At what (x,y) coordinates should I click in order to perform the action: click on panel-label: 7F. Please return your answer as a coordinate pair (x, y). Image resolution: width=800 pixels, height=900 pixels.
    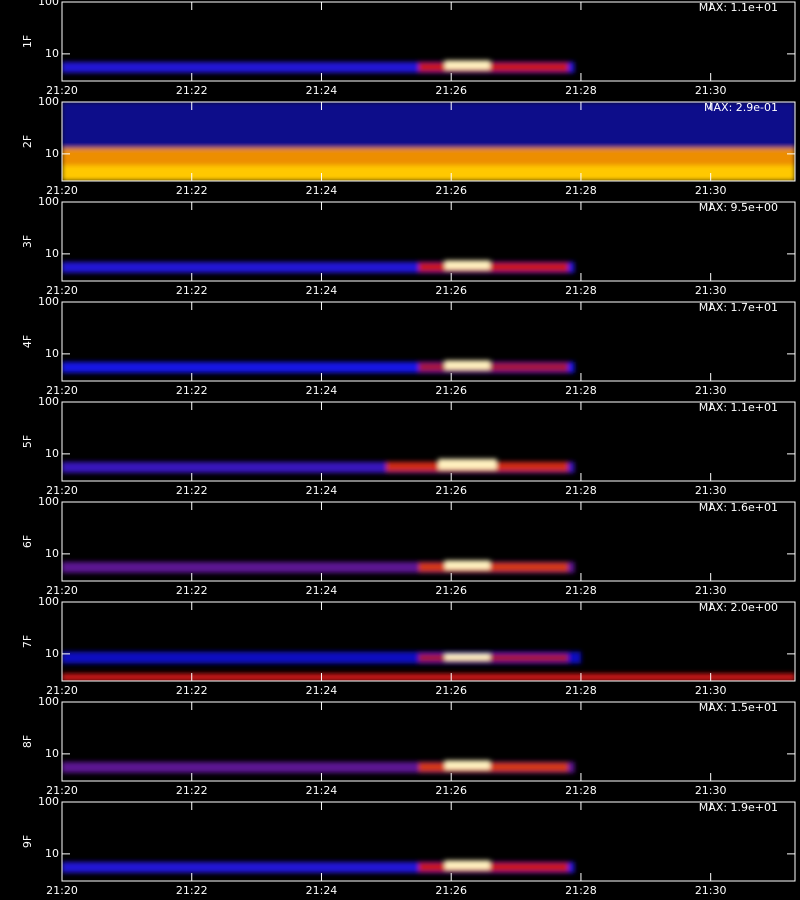
    Looking at the image, I should click on (27, 641).